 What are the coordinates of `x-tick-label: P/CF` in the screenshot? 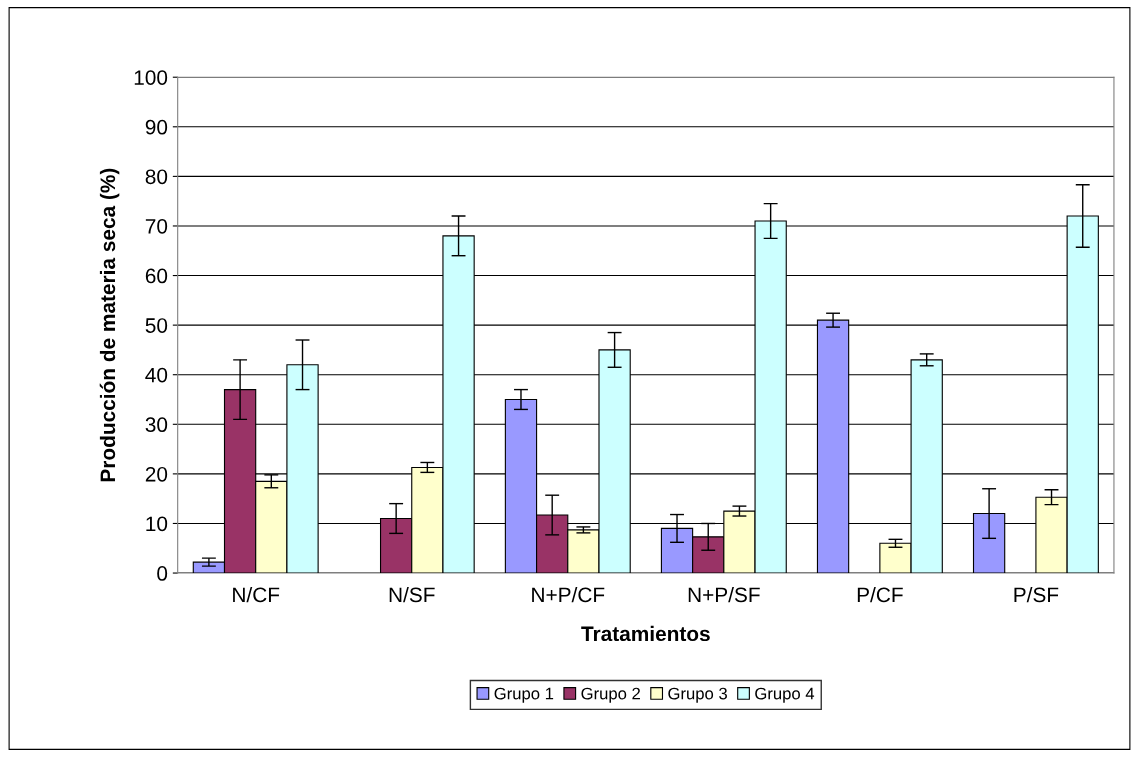 It's located at (880, 594).